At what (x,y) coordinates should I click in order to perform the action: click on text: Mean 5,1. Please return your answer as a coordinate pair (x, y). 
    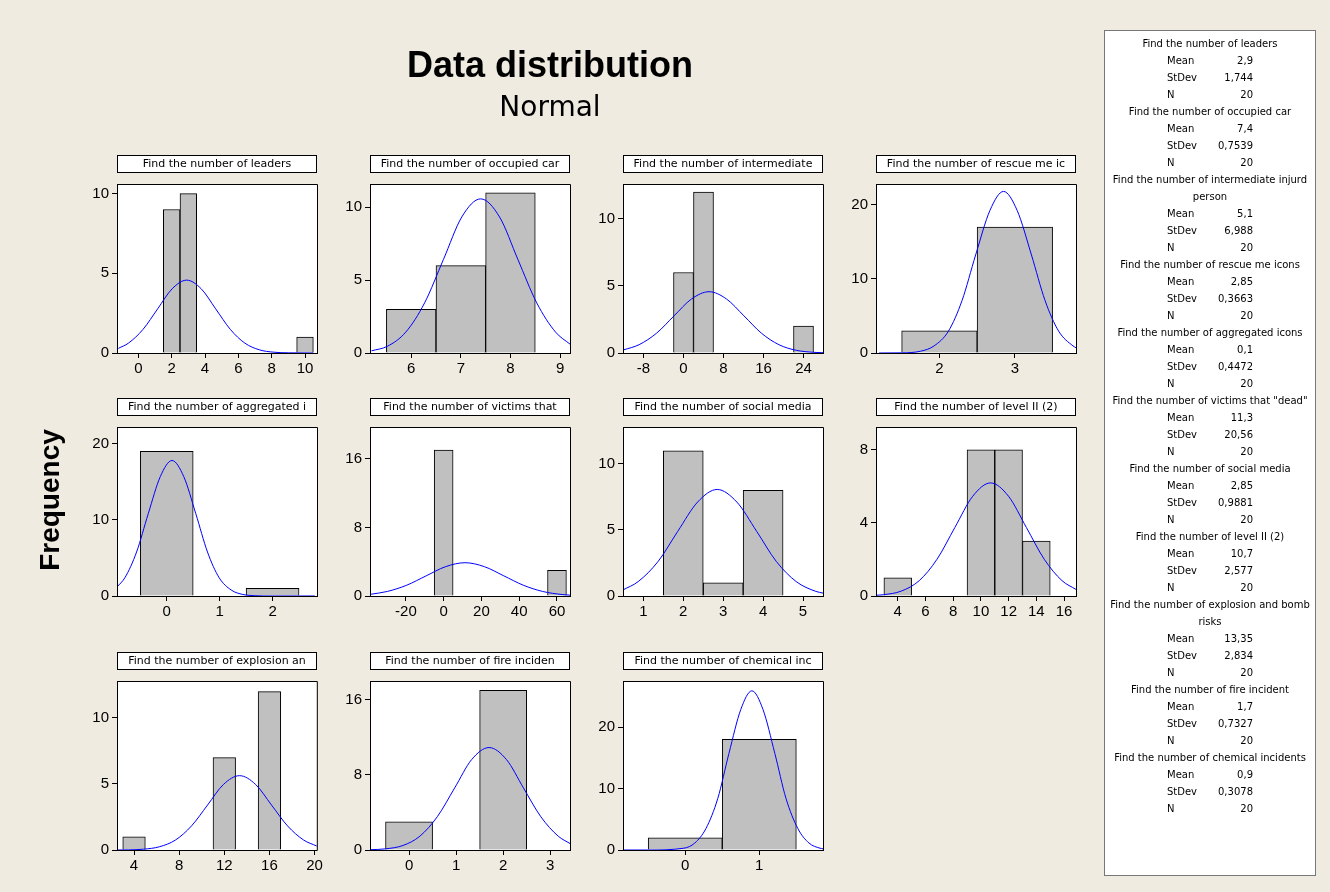
    Looking at the image, I should click on (1210, 213).